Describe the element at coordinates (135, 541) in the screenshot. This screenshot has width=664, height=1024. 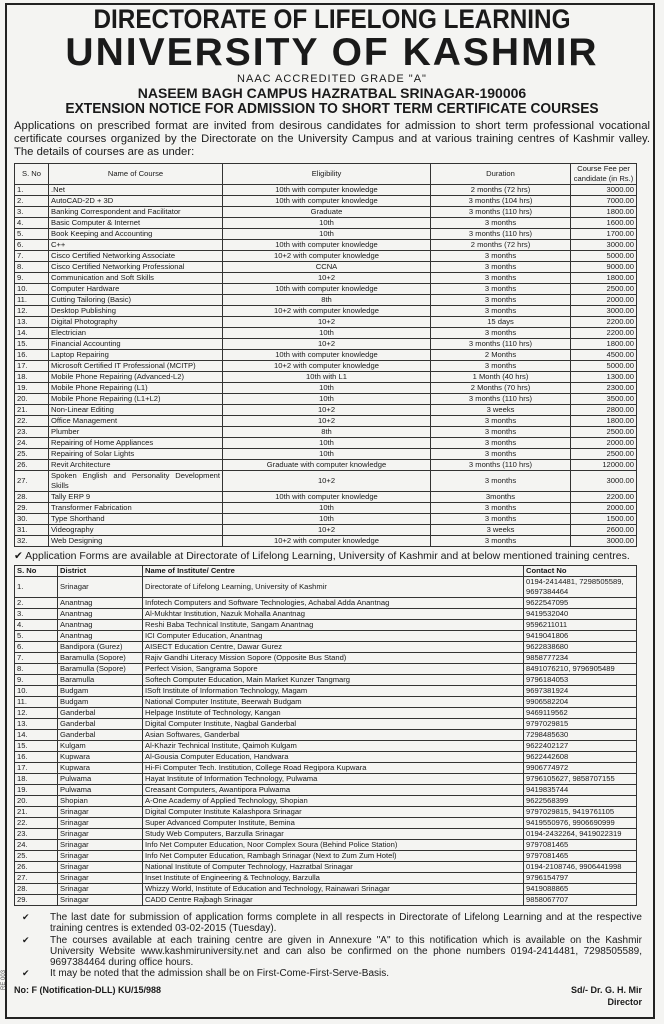
I see `course-name-cell: Web Designing` at that location.